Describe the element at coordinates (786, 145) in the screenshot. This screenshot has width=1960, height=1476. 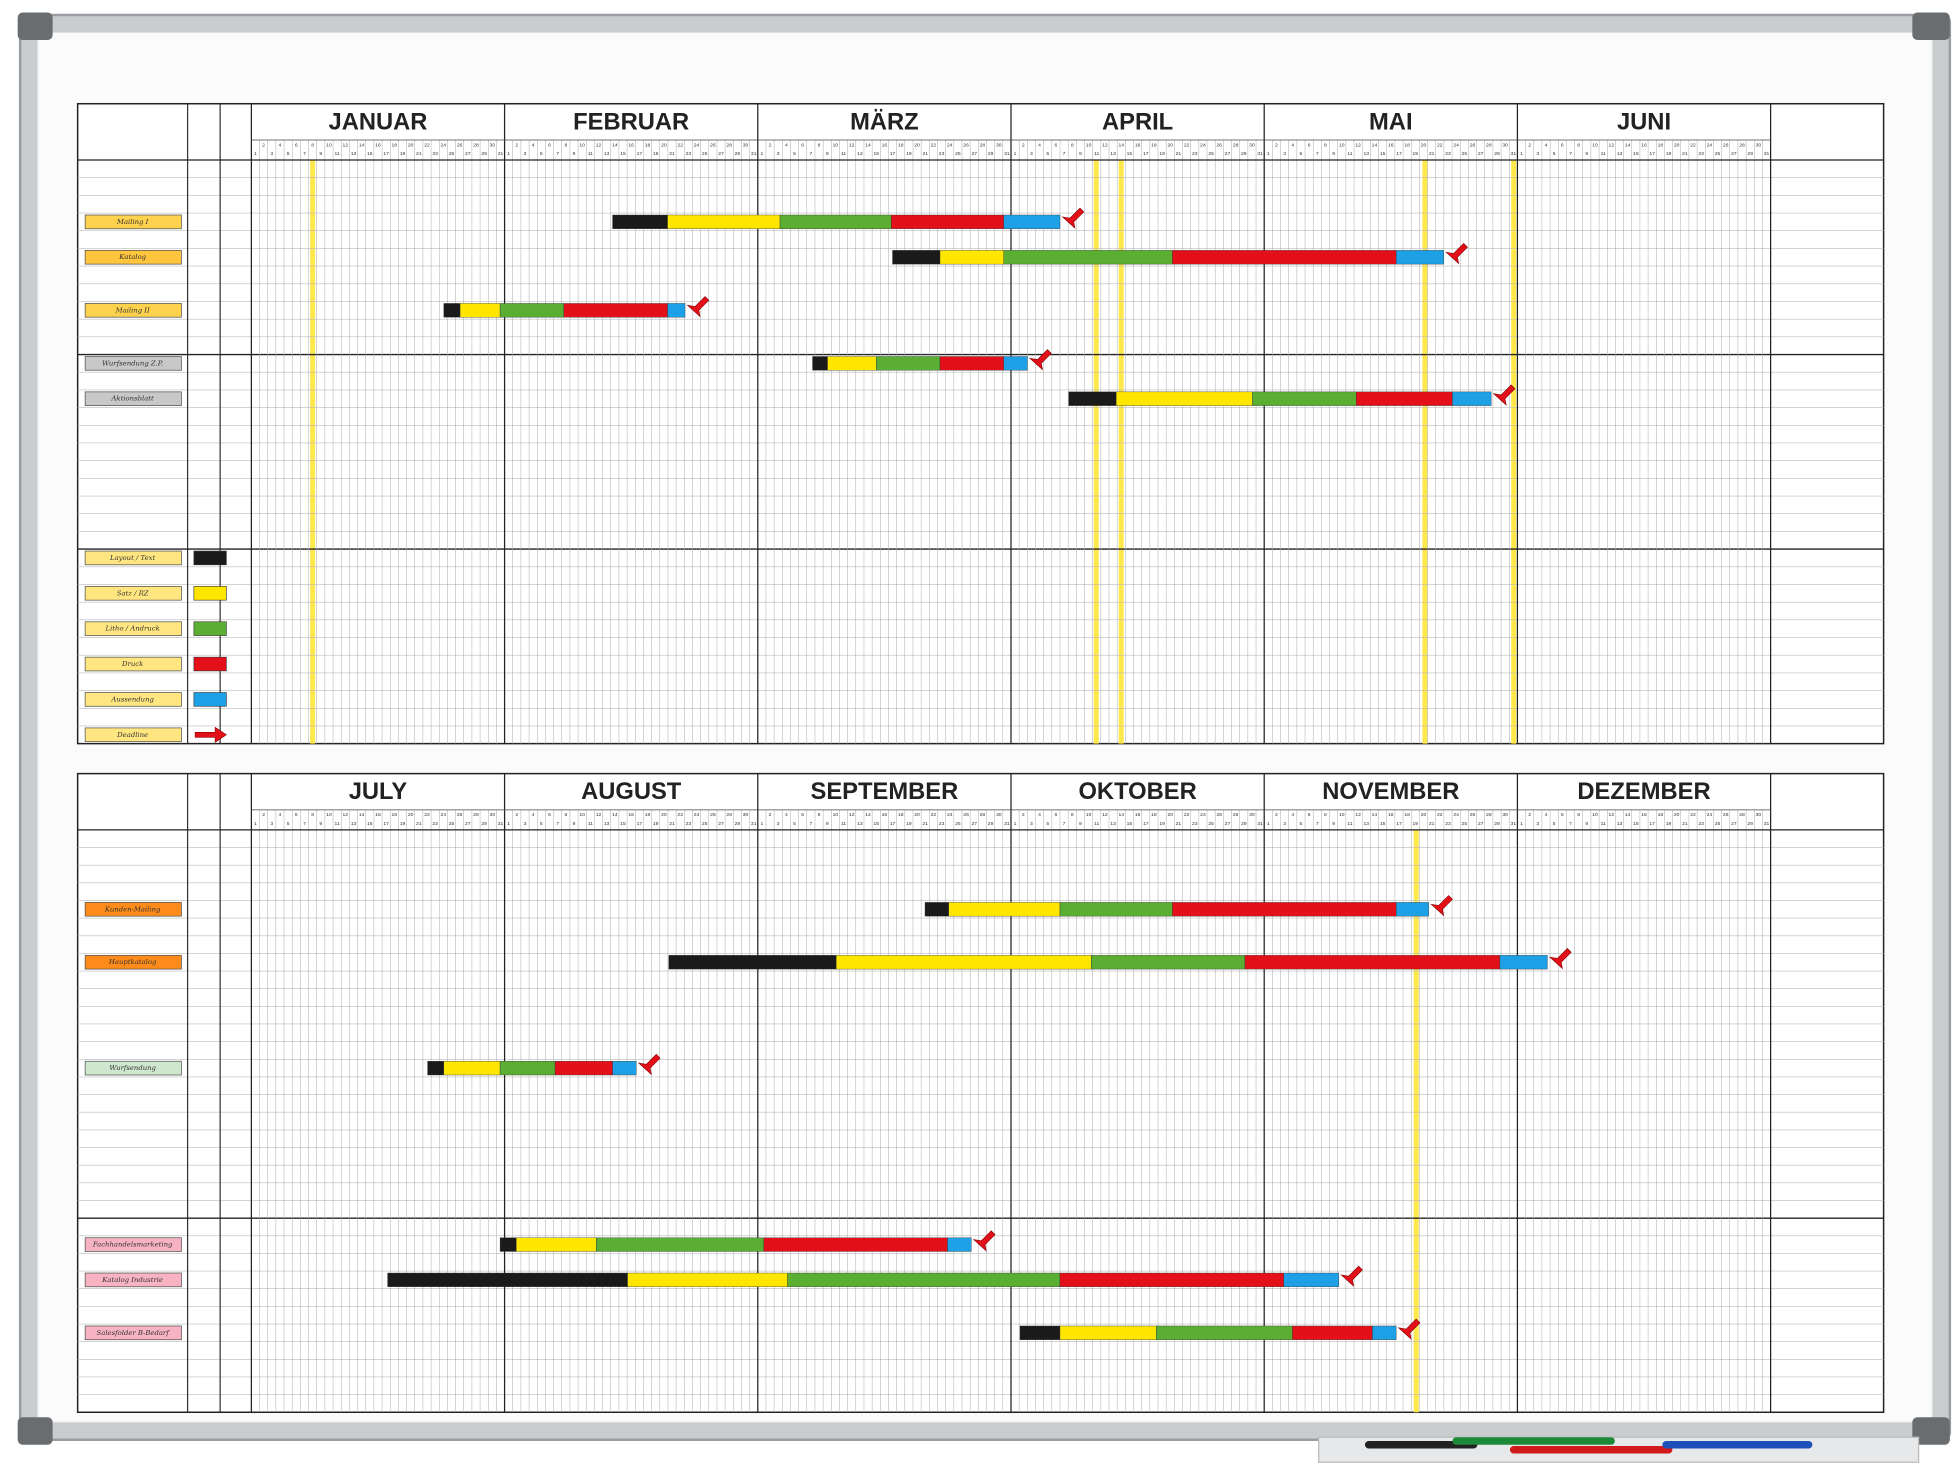
I see `day-label: 4` at that location.